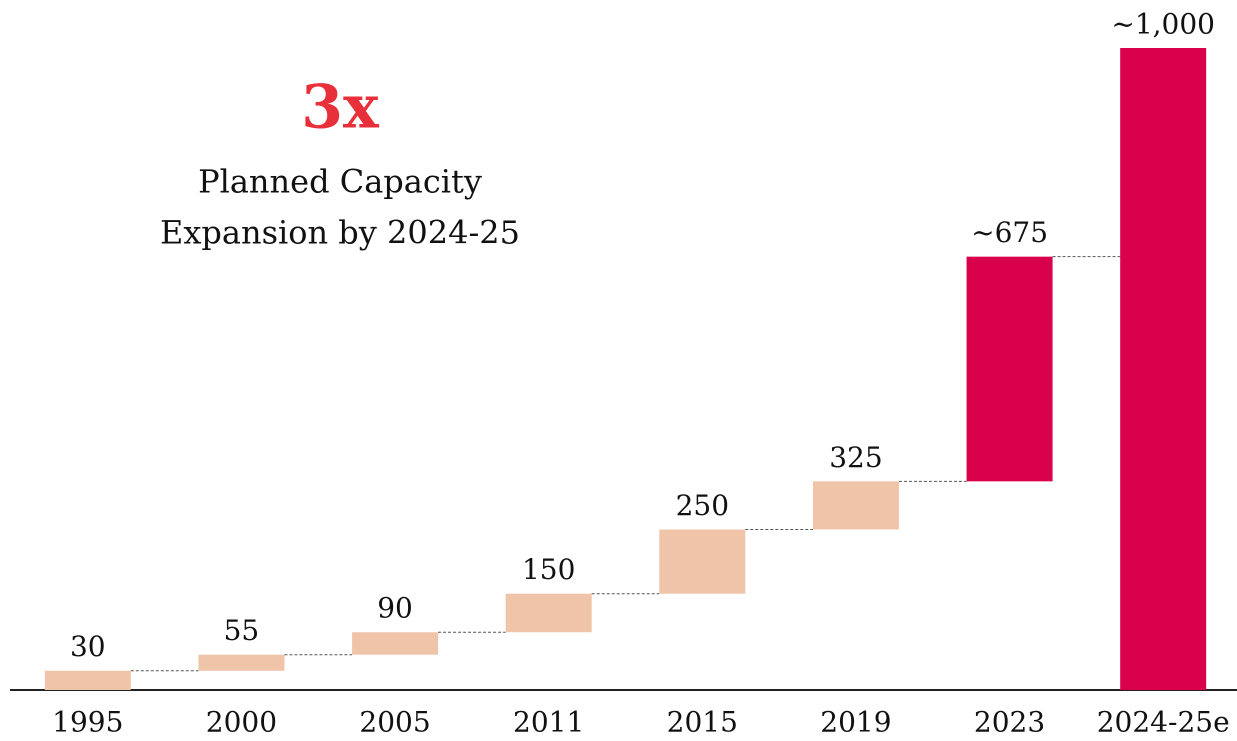 The image size is (1237, 741). I want to click on x-tick-label: 1995, so click(87, 722).